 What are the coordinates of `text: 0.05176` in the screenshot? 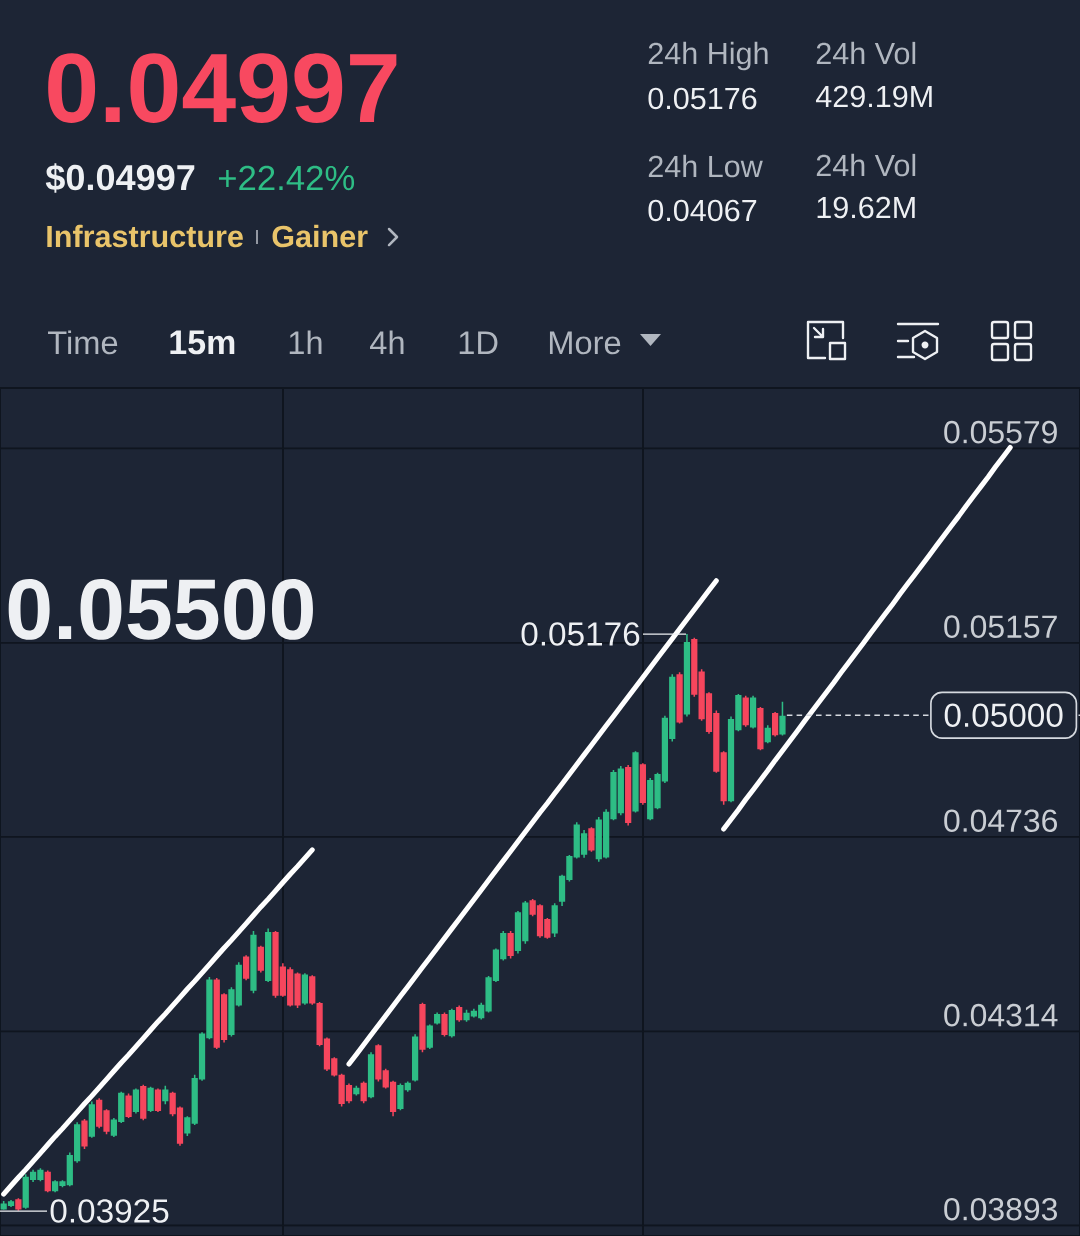 It's located at (702, 98).